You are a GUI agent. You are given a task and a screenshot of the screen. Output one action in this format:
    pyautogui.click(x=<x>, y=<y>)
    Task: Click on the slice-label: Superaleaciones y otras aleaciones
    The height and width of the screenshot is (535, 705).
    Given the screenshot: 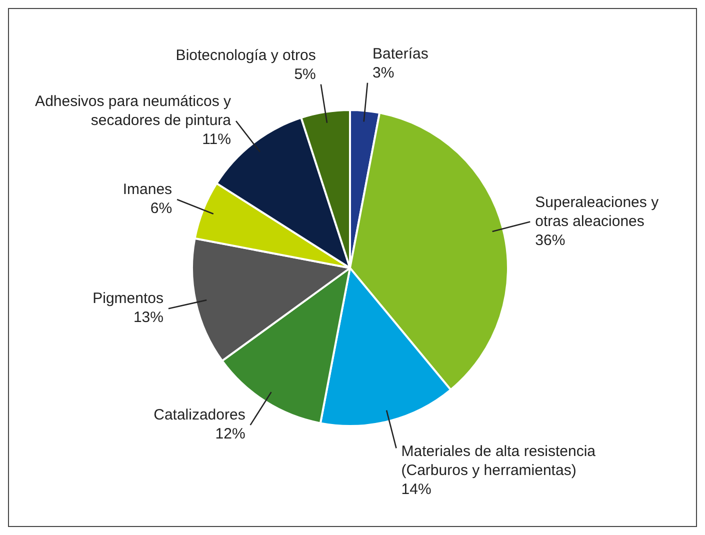 What is the action you would take?
    pyautogui.click(x=597, y=212)
    